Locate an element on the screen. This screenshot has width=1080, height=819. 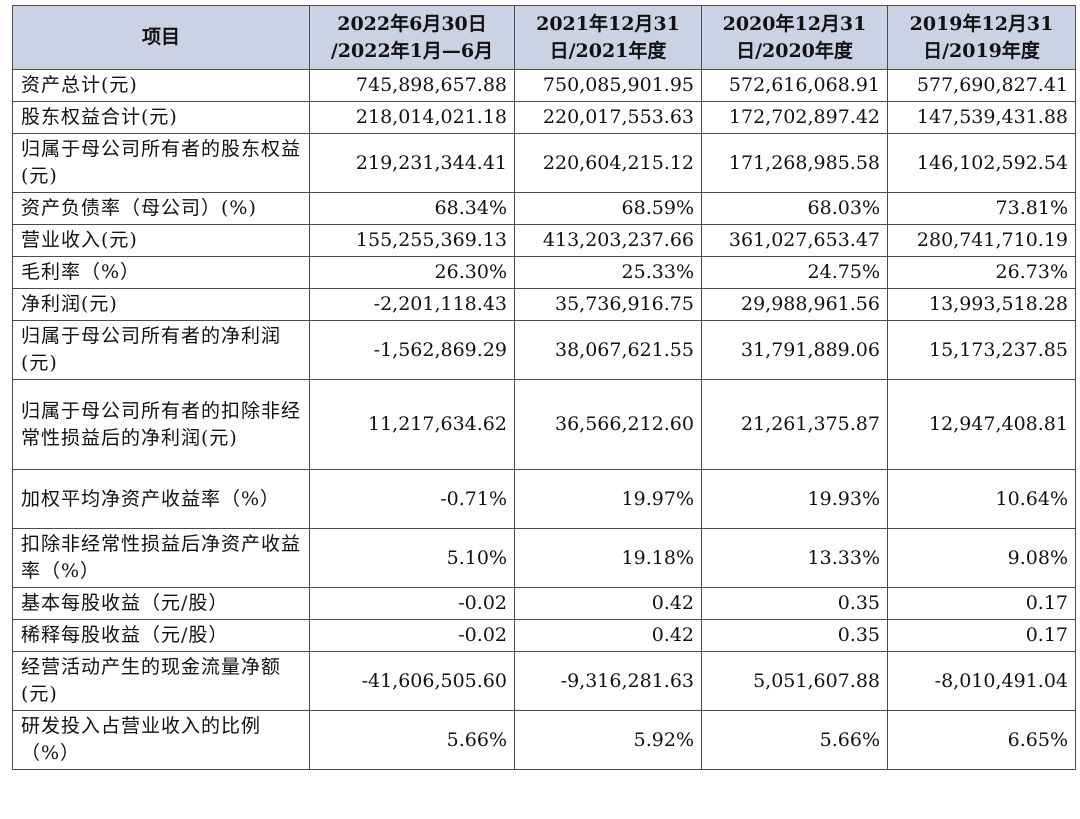
cell-value: -8,010,491.04 is located at coordinates (981, 681).